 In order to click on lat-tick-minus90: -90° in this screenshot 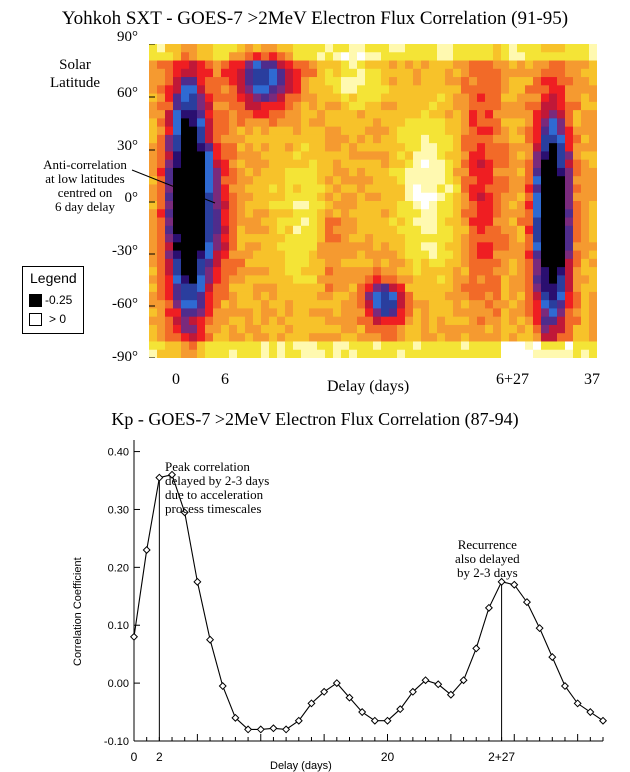, I will do `click(125, 357)`.